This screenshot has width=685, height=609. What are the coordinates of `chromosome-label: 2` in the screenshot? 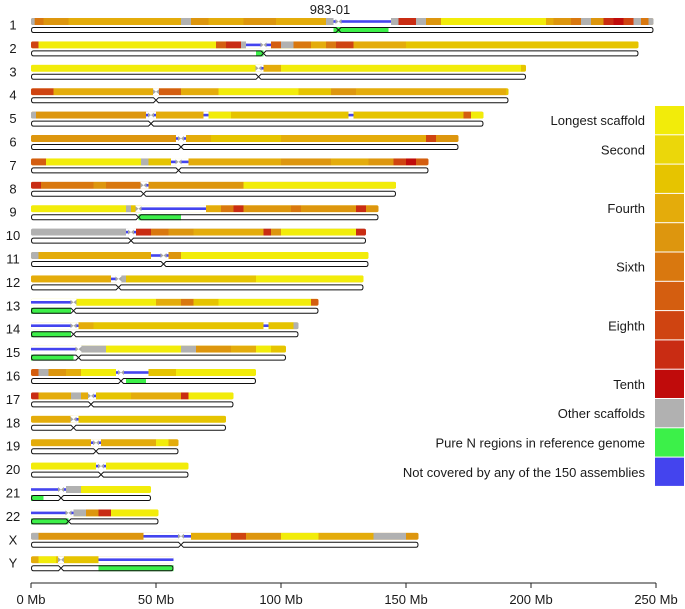 It's located at (12, 48).